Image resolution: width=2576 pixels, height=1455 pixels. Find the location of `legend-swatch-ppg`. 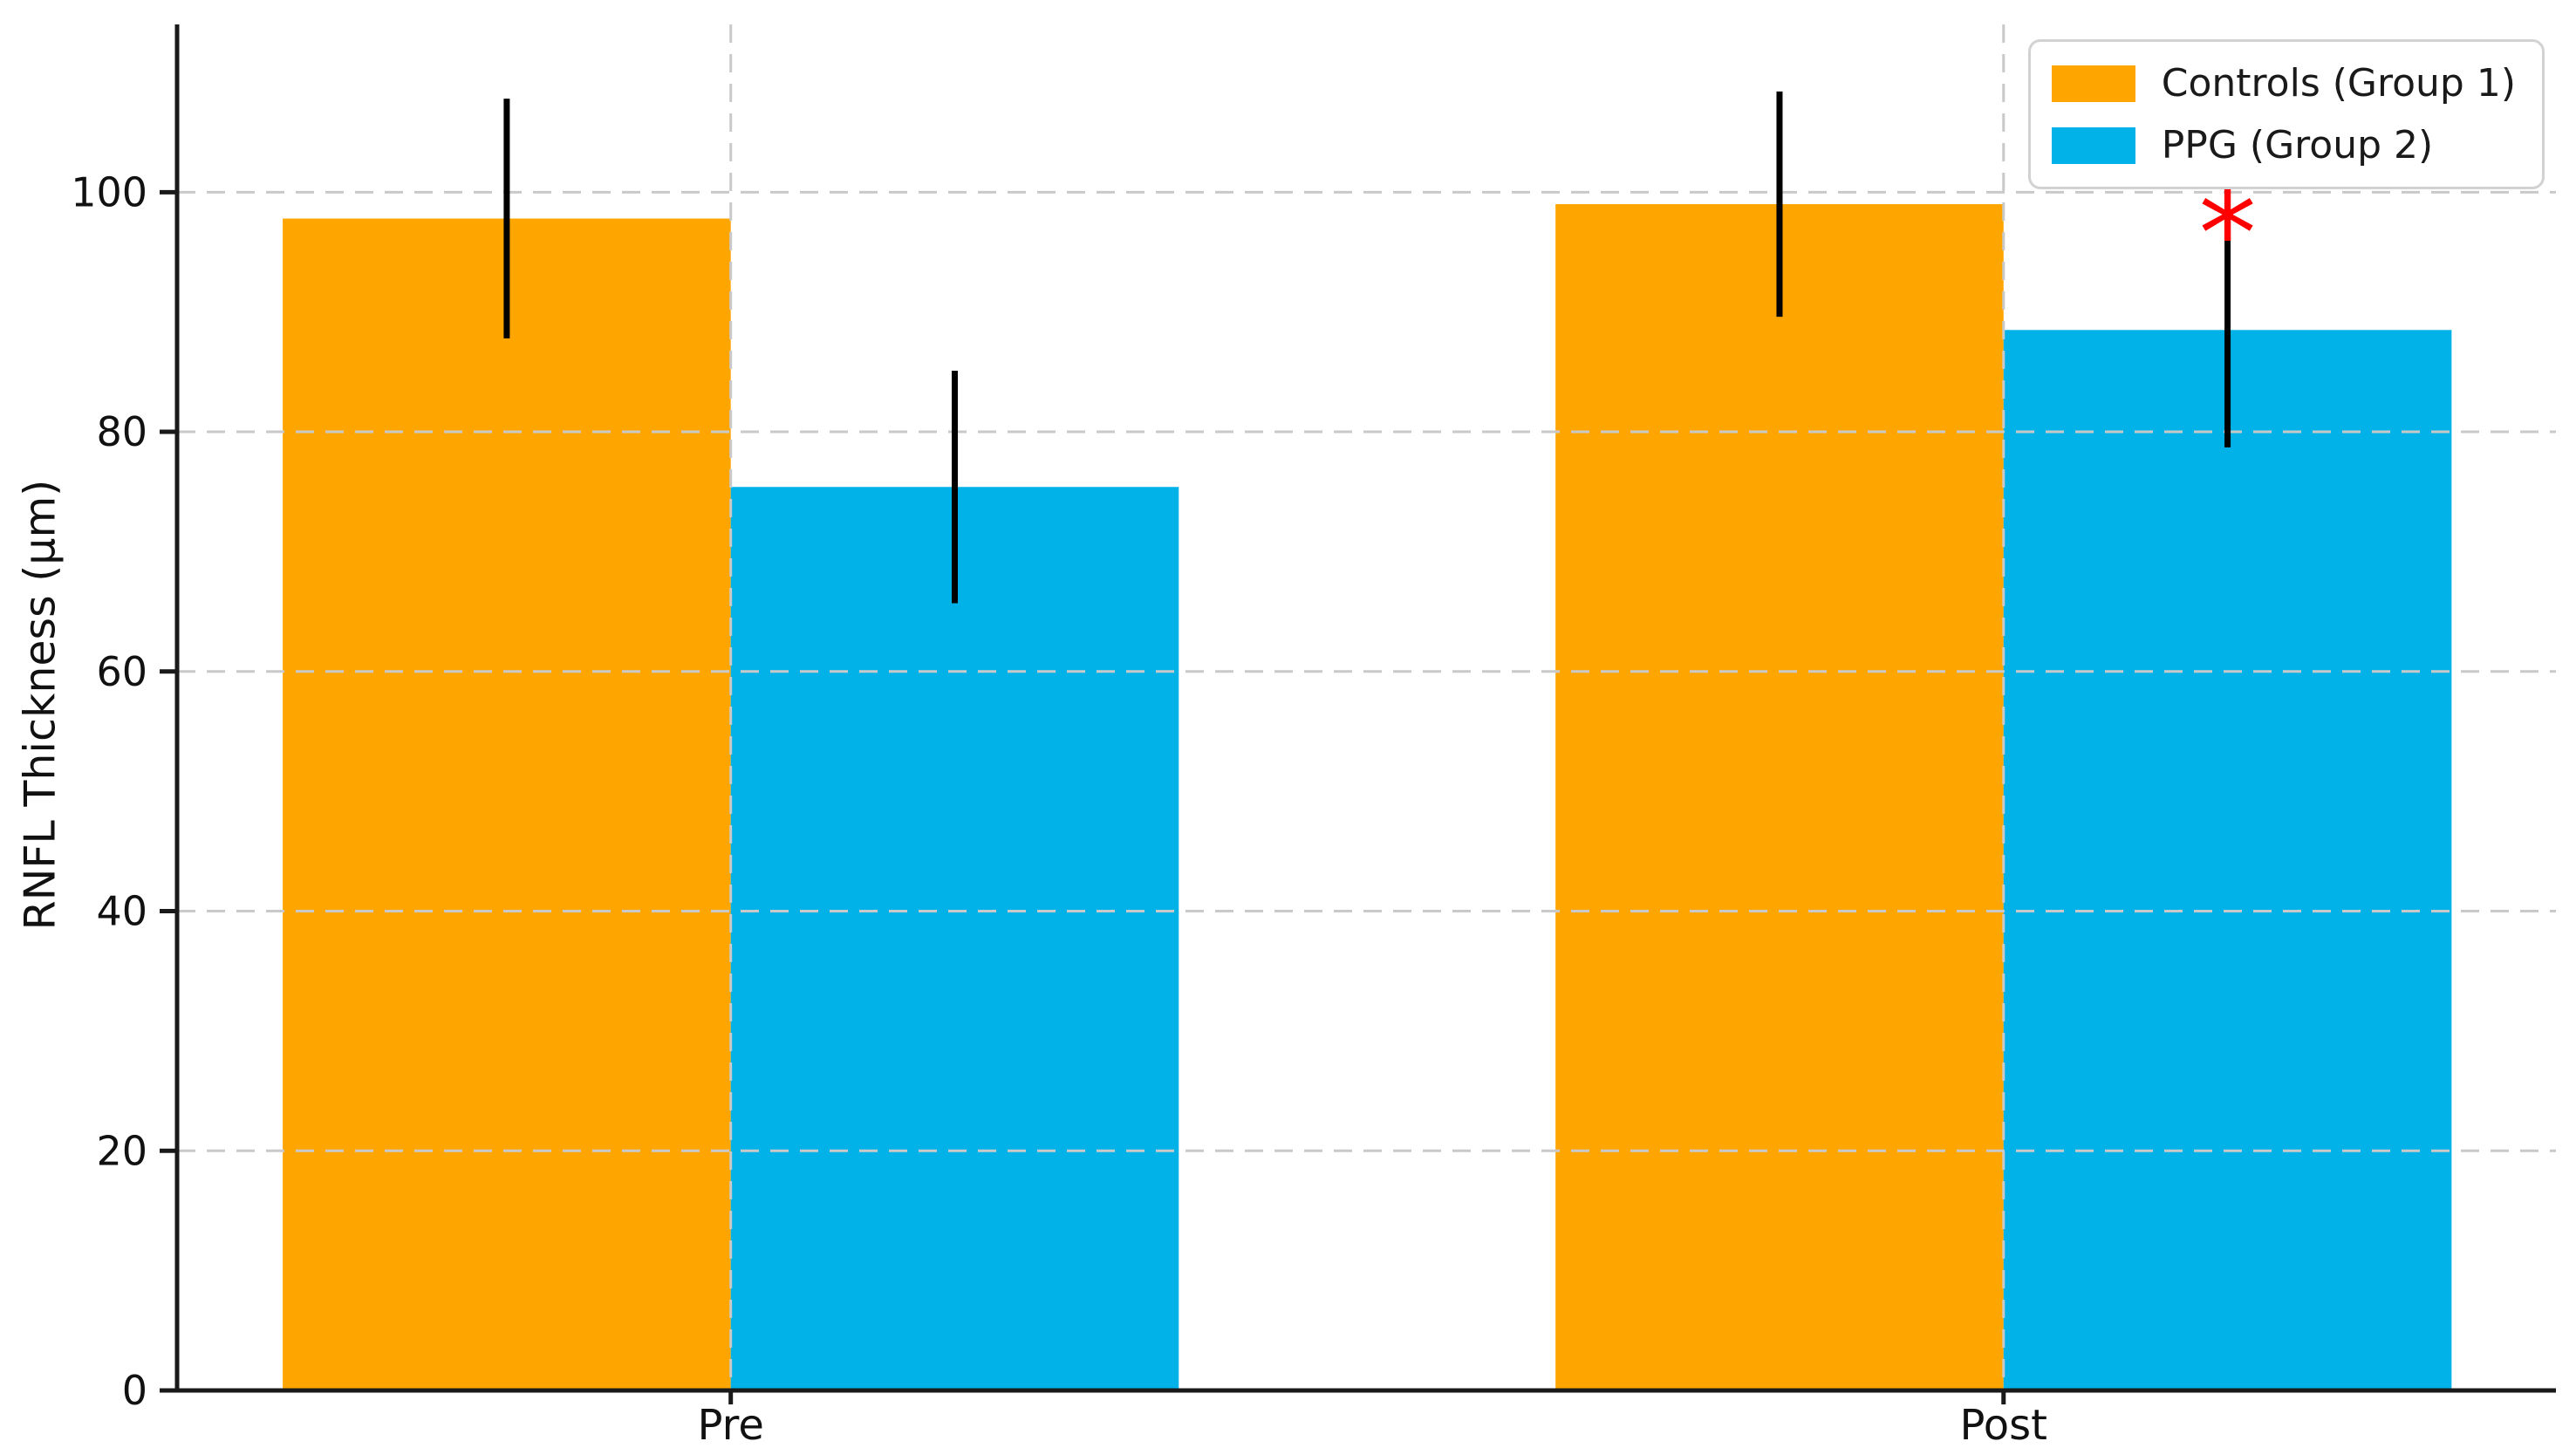

legend-swatch-ppg is located at coordinates (2093, 145).